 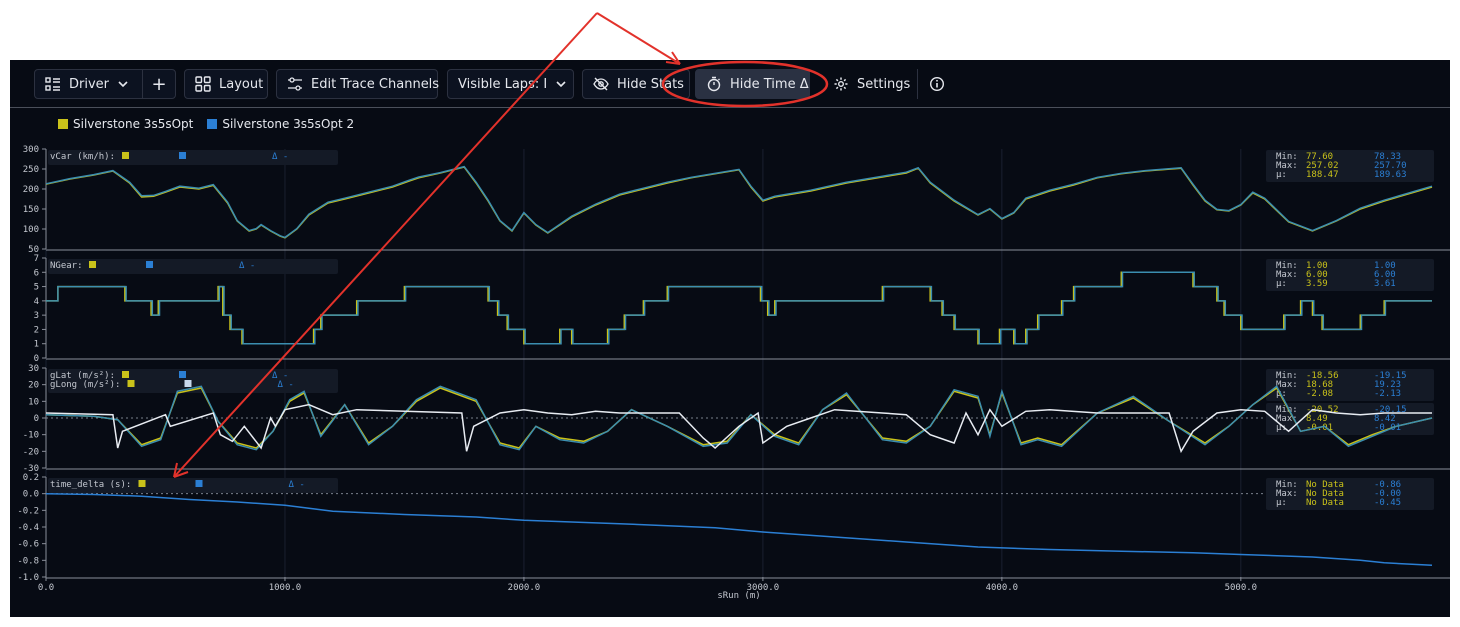 What do you see at coordinates (31, 478) in the screenshot?
I see `y-tick-label: 0.2` at bounding box center [31, 478].